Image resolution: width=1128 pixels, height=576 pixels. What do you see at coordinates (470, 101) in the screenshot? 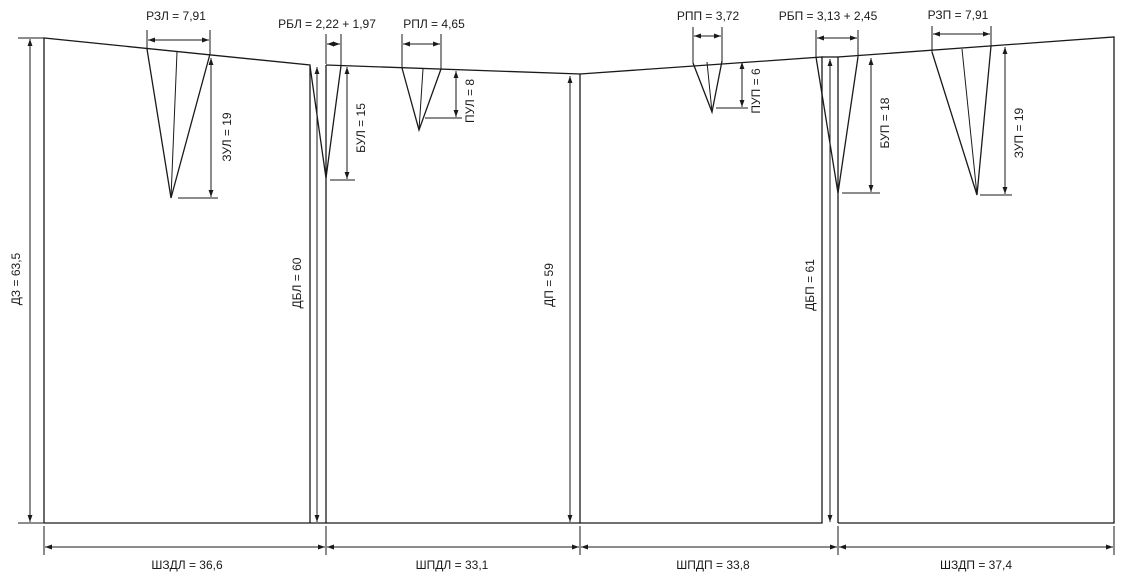
I see `label-pul: ПУЛ = 8` at bounding box center [470, 101].